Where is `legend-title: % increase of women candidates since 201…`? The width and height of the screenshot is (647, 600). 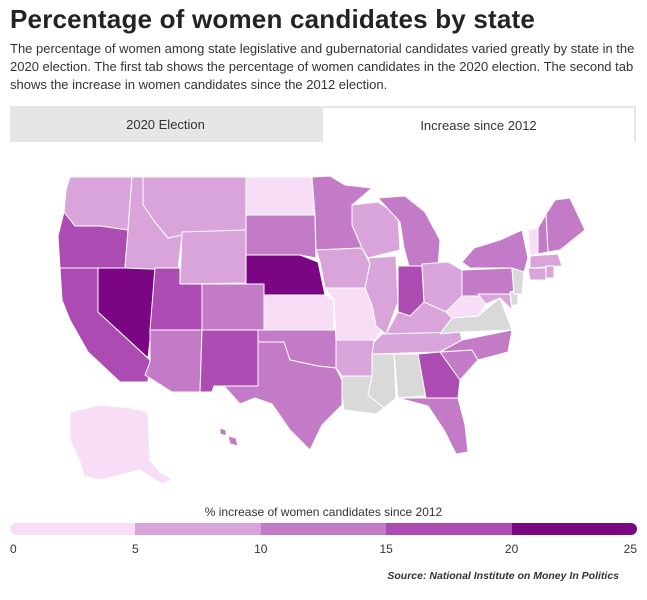 legend-title: % increase of women candidates since 201… is located at coordinates (323, 512).